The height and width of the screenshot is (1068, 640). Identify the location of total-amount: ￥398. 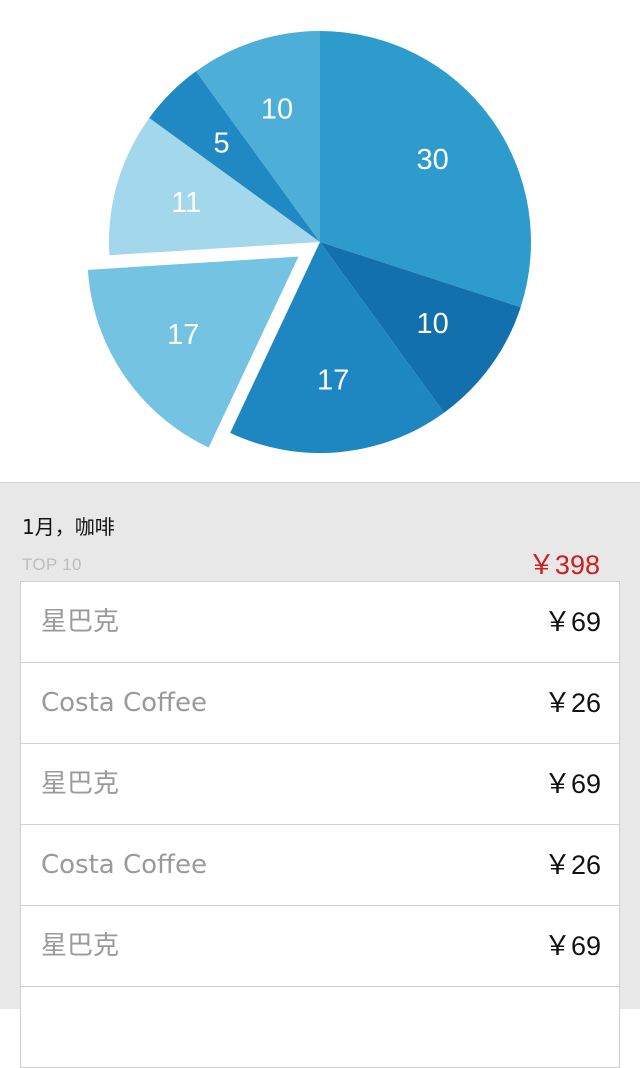
(563, 565).